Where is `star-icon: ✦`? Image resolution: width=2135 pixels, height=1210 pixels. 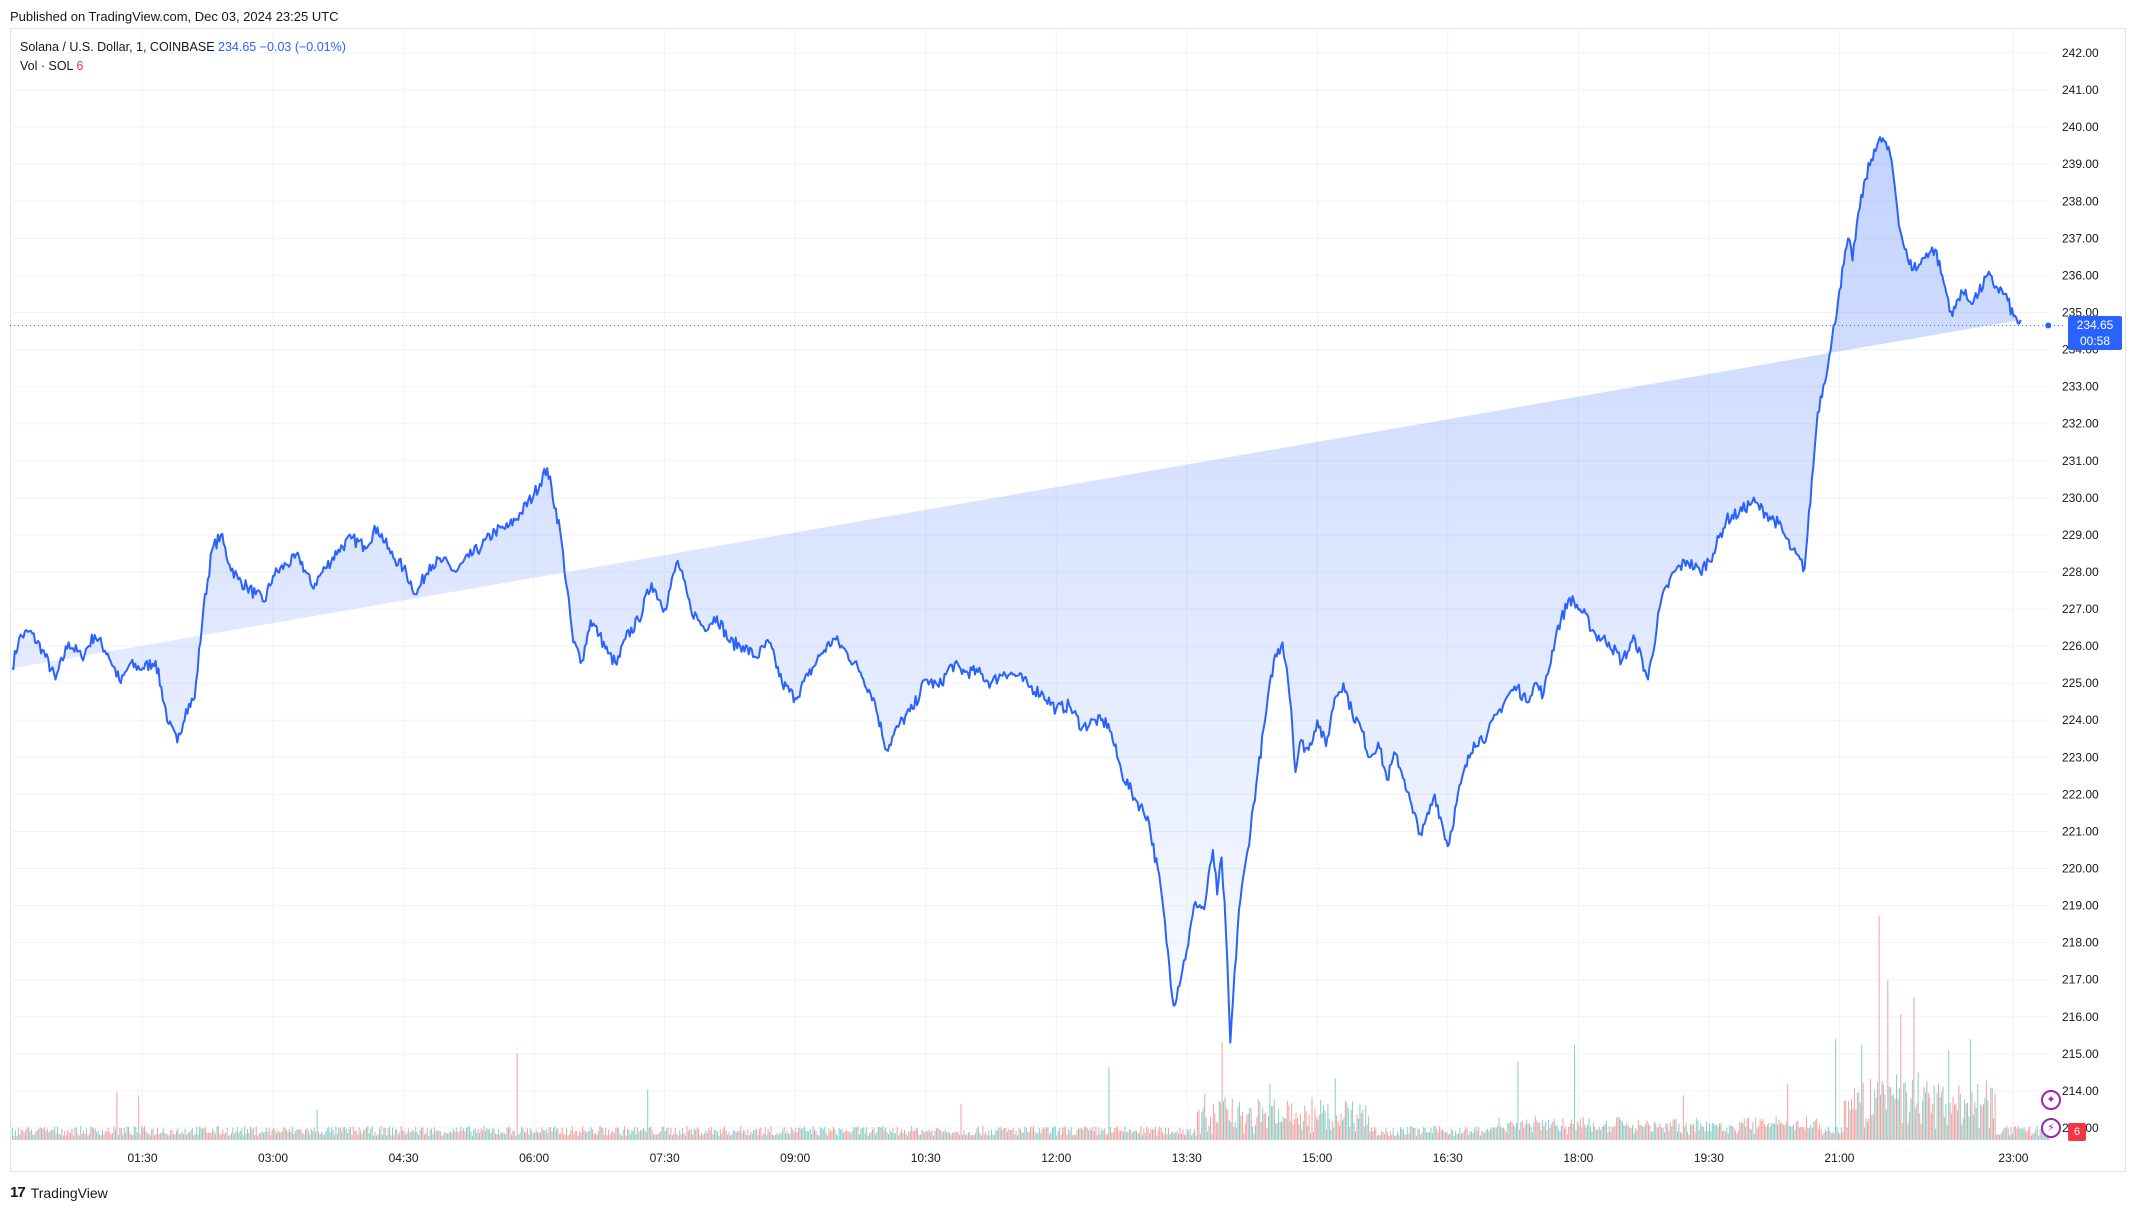
star-icon: ✦ is located at coordinates (2051, 1100).